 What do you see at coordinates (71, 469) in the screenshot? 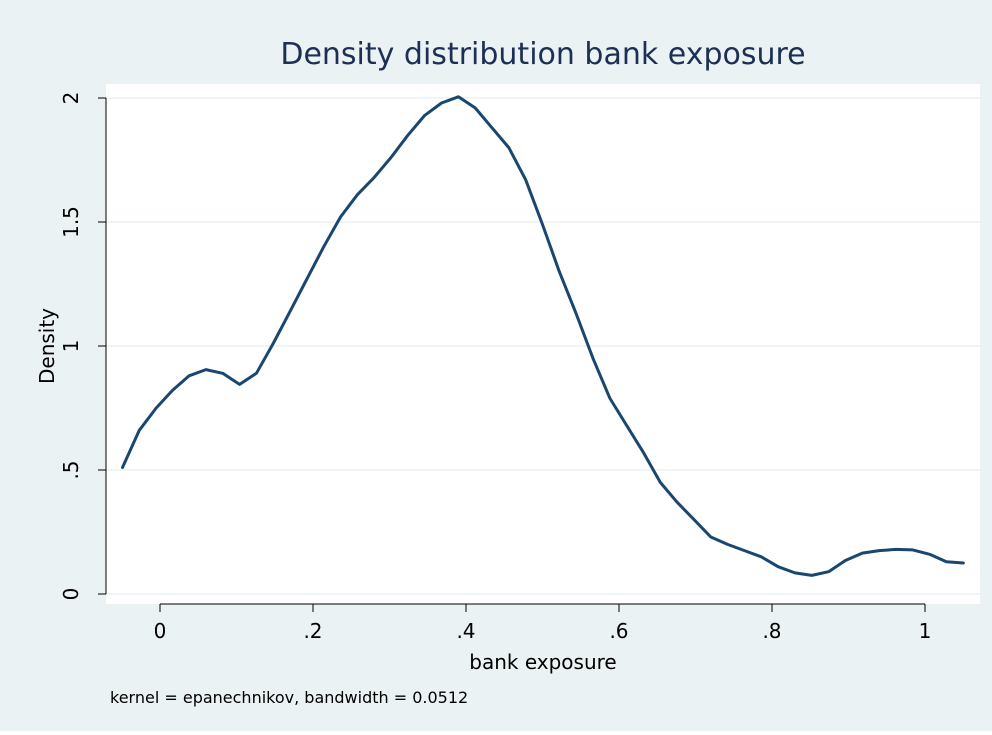
I see `y-tick-label: .5` at bounding box center [71, 469].